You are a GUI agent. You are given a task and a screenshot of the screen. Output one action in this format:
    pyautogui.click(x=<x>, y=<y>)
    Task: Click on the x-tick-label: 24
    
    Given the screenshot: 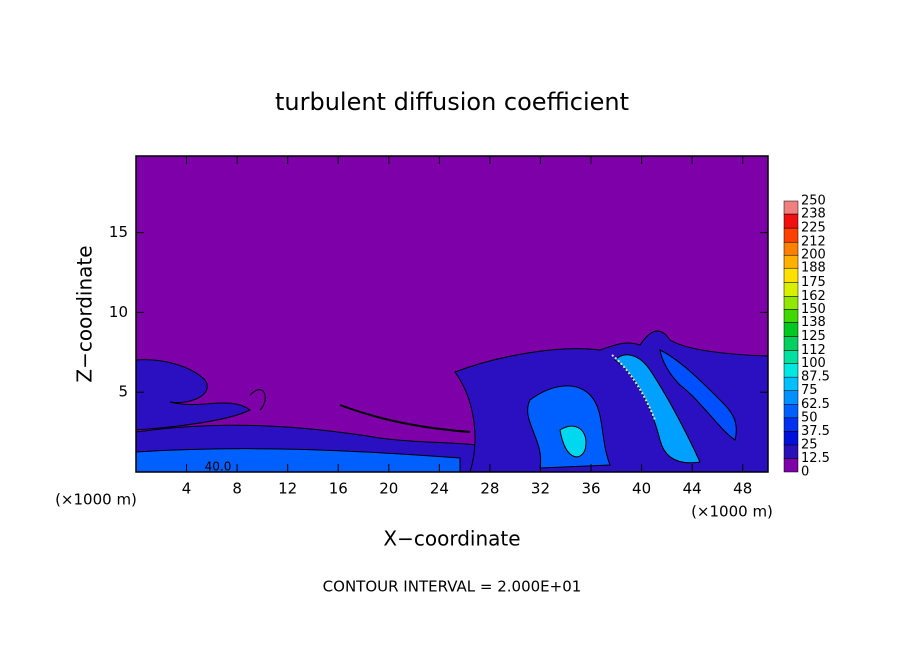 What is the action you would take?
    pyautogui.click(x=439, y=489)
    